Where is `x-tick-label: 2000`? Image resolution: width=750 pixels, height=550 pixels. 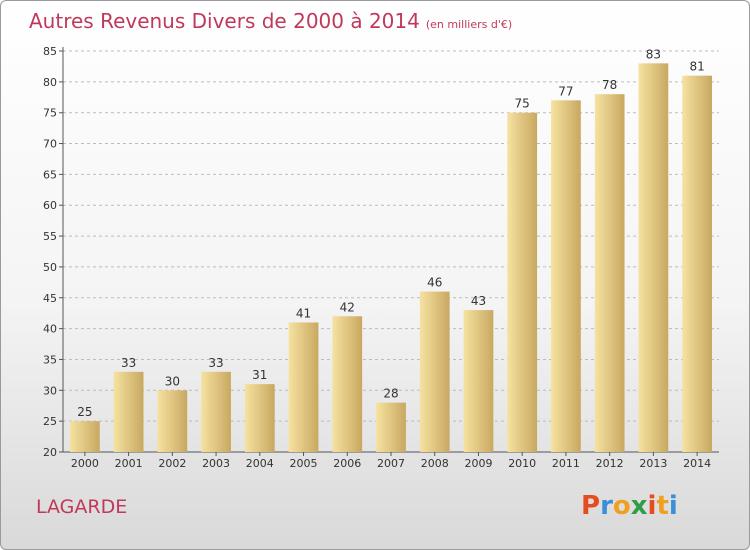
x-tick-label: 2000 is located at coordinates (85, 463).